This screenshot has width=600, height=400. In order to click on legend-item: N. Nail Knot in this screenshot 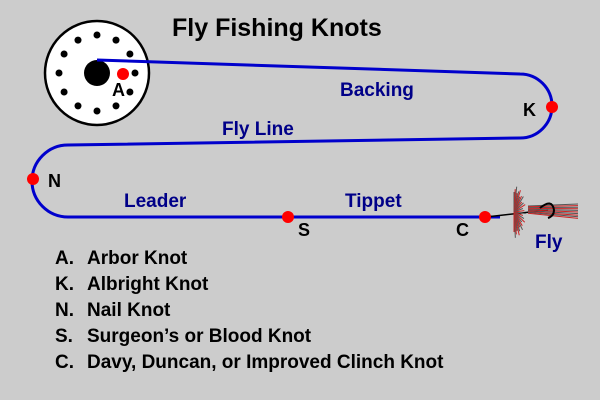, I will do `click(249, 311)`.